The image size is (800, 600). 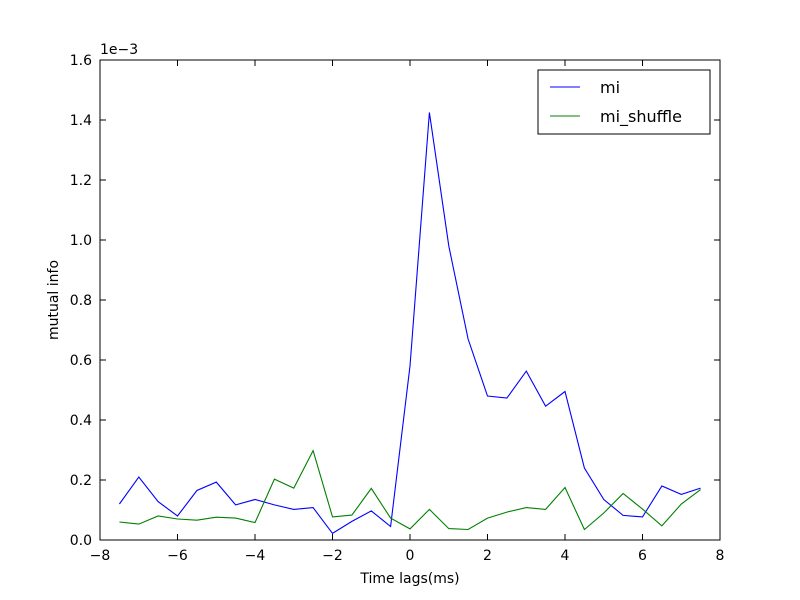 What do you see at coordinates (81, 181) in the screenshot?
I see `y-tick-label: 1.2` at bounding box center [81, 181].